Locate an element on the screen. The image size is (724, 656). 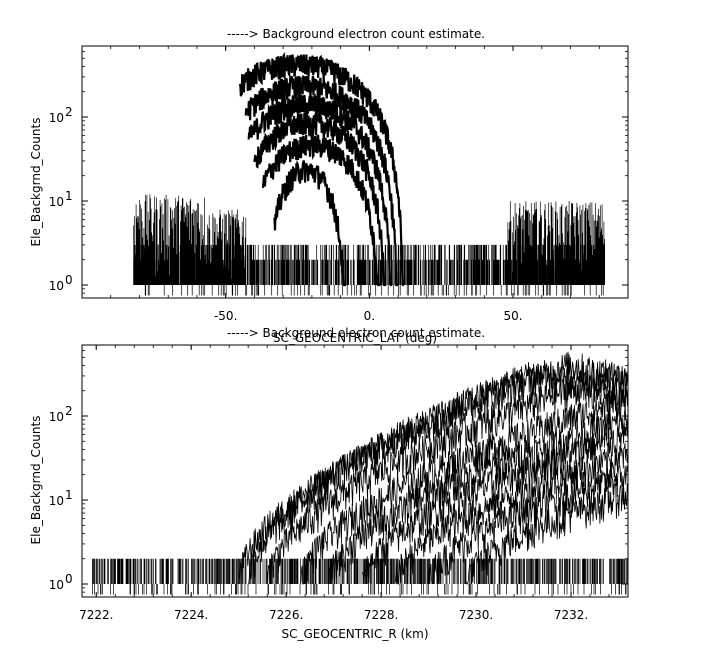
bottom-chart-y-axis-label: Ele_Backgrnd_Counts is located at coordinates (36, 480).